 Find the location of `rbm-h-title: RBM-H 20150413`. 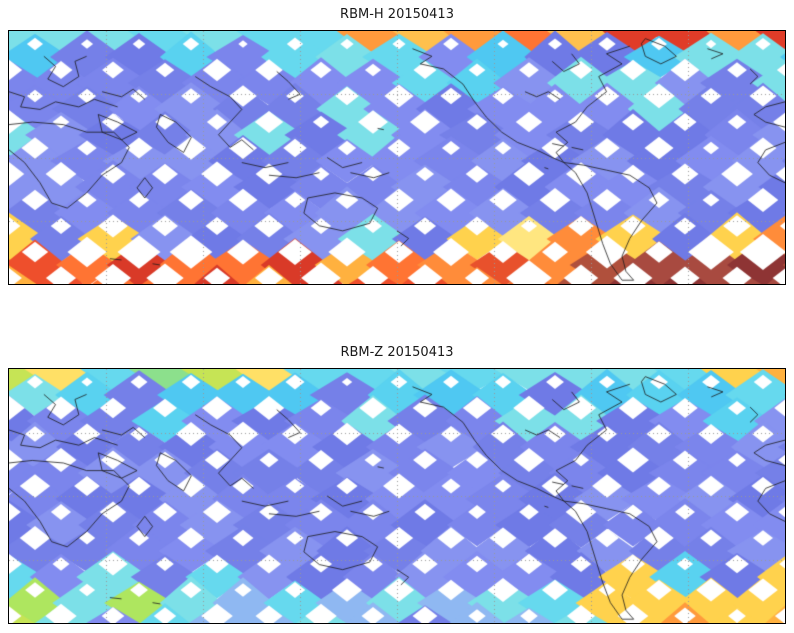

rbm-h-title: RBM-H 20150413 is located at coordinates (397, 14).